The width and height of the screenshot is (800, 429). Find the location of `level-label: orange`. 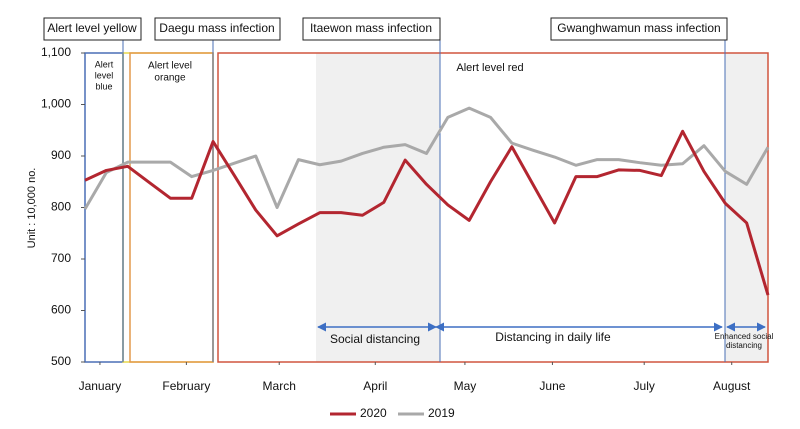

level-label: orange is located at coordinates (170, 78).